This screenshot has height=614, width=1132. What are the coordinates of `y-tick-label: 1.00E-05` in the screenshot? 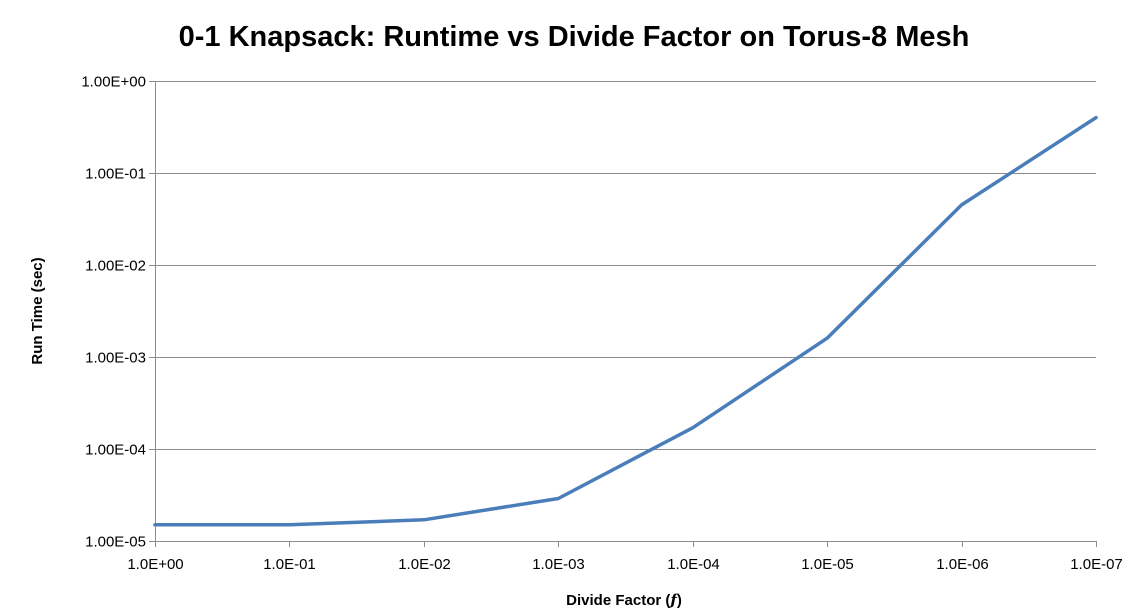 It's located at (115, 542).